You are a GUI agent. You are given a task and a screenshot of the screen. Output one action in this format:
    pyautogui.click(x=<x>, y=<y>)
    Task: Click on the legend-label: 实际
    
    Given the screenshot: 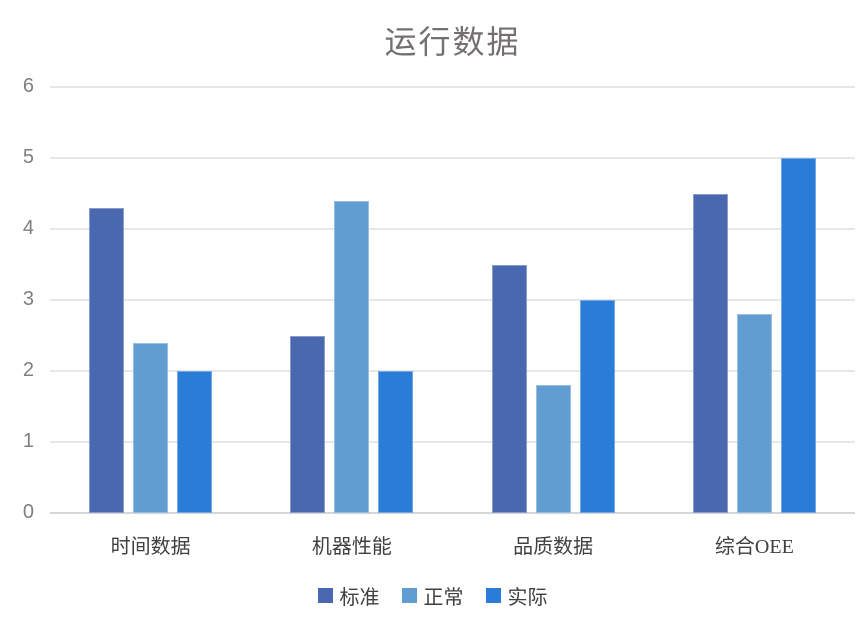 What is the action you would take?
    pyautogui.click(x=527, y=598)
    